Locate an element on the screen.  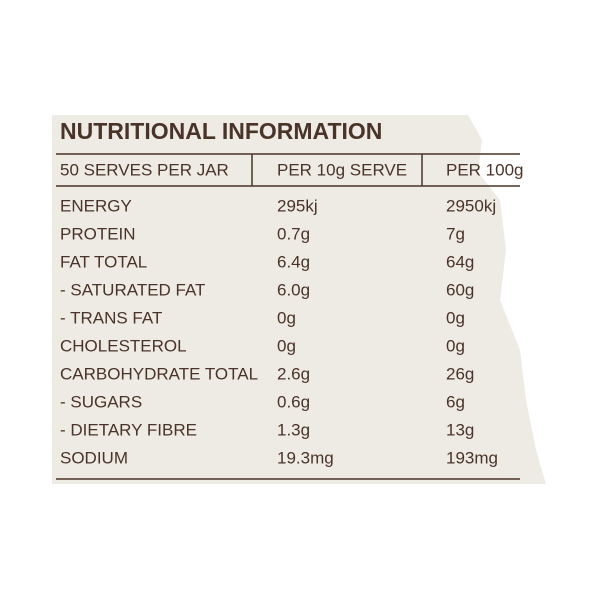
row-label: SODIUM is located at coordinates (94, 457).